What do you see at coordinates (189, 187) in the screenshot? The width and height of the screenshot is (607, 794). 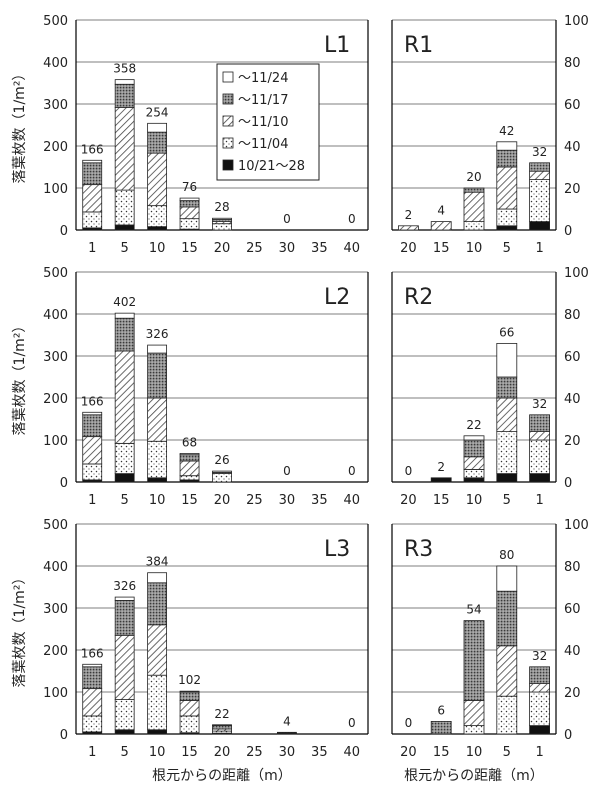 I see `total-value-label: 76` at bounding box center [189, 187].